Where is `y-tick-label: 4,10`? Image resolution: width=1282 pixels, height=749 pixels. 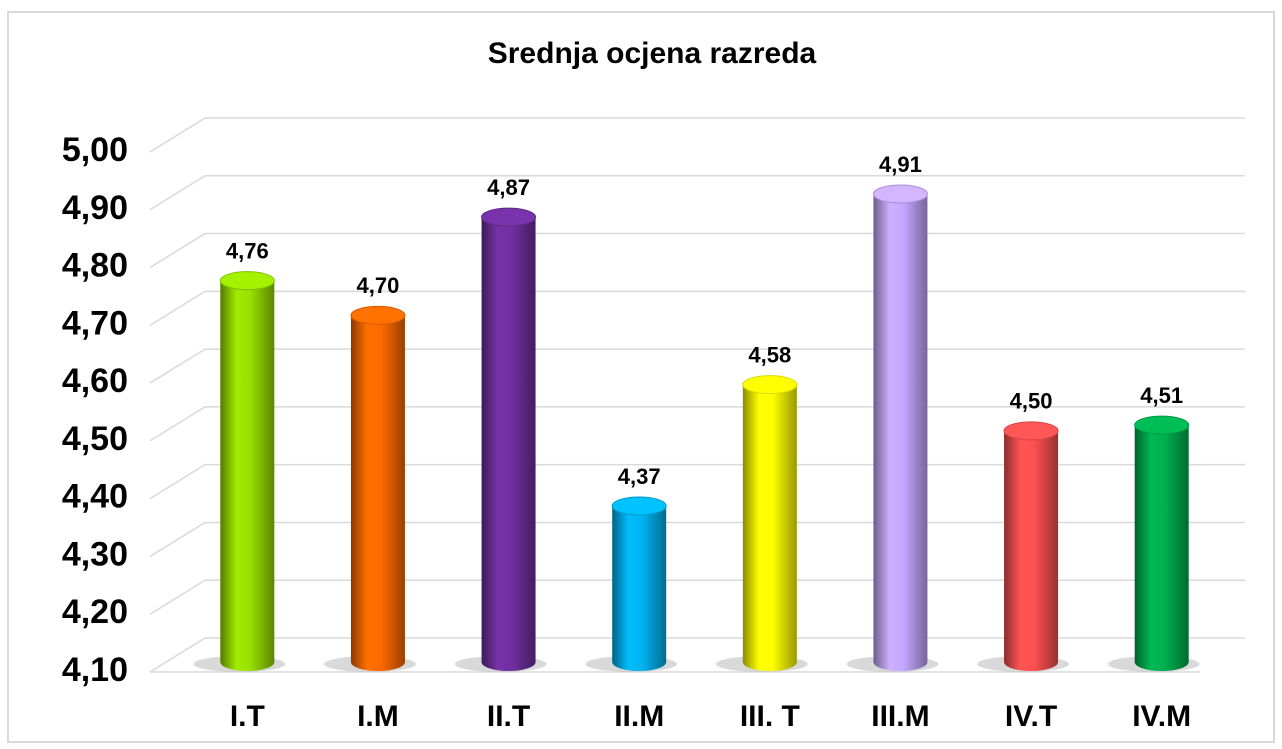 y-tick-label: 4,10 is located at coordinates (95, 670).